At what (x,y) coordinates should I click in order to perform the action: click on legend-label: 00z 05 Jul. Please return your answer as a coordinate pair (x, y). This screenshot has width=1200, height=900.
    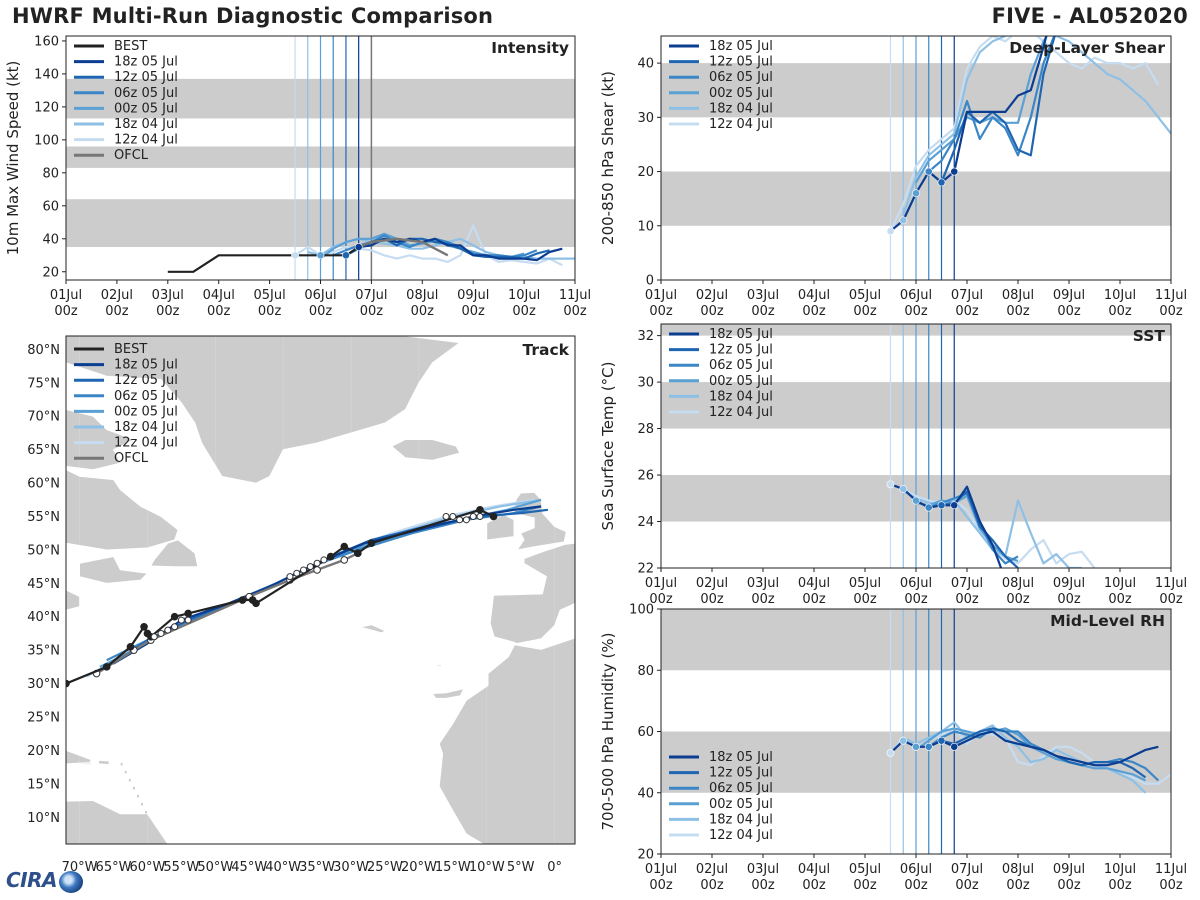
    Looking at the image, I should click on (741, 381).